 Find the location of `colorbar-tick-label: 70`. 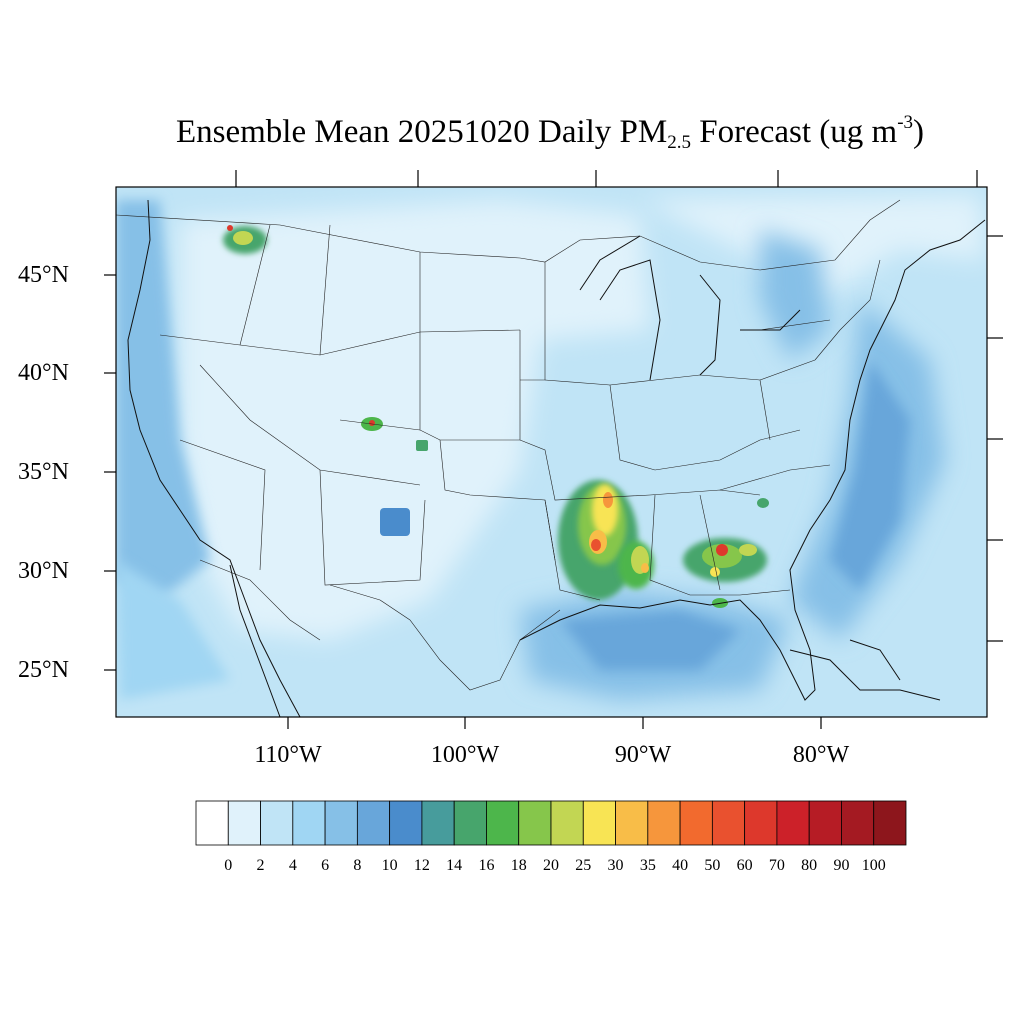

colorbar-tick-label: 70 is located at coordinates (776, 865).